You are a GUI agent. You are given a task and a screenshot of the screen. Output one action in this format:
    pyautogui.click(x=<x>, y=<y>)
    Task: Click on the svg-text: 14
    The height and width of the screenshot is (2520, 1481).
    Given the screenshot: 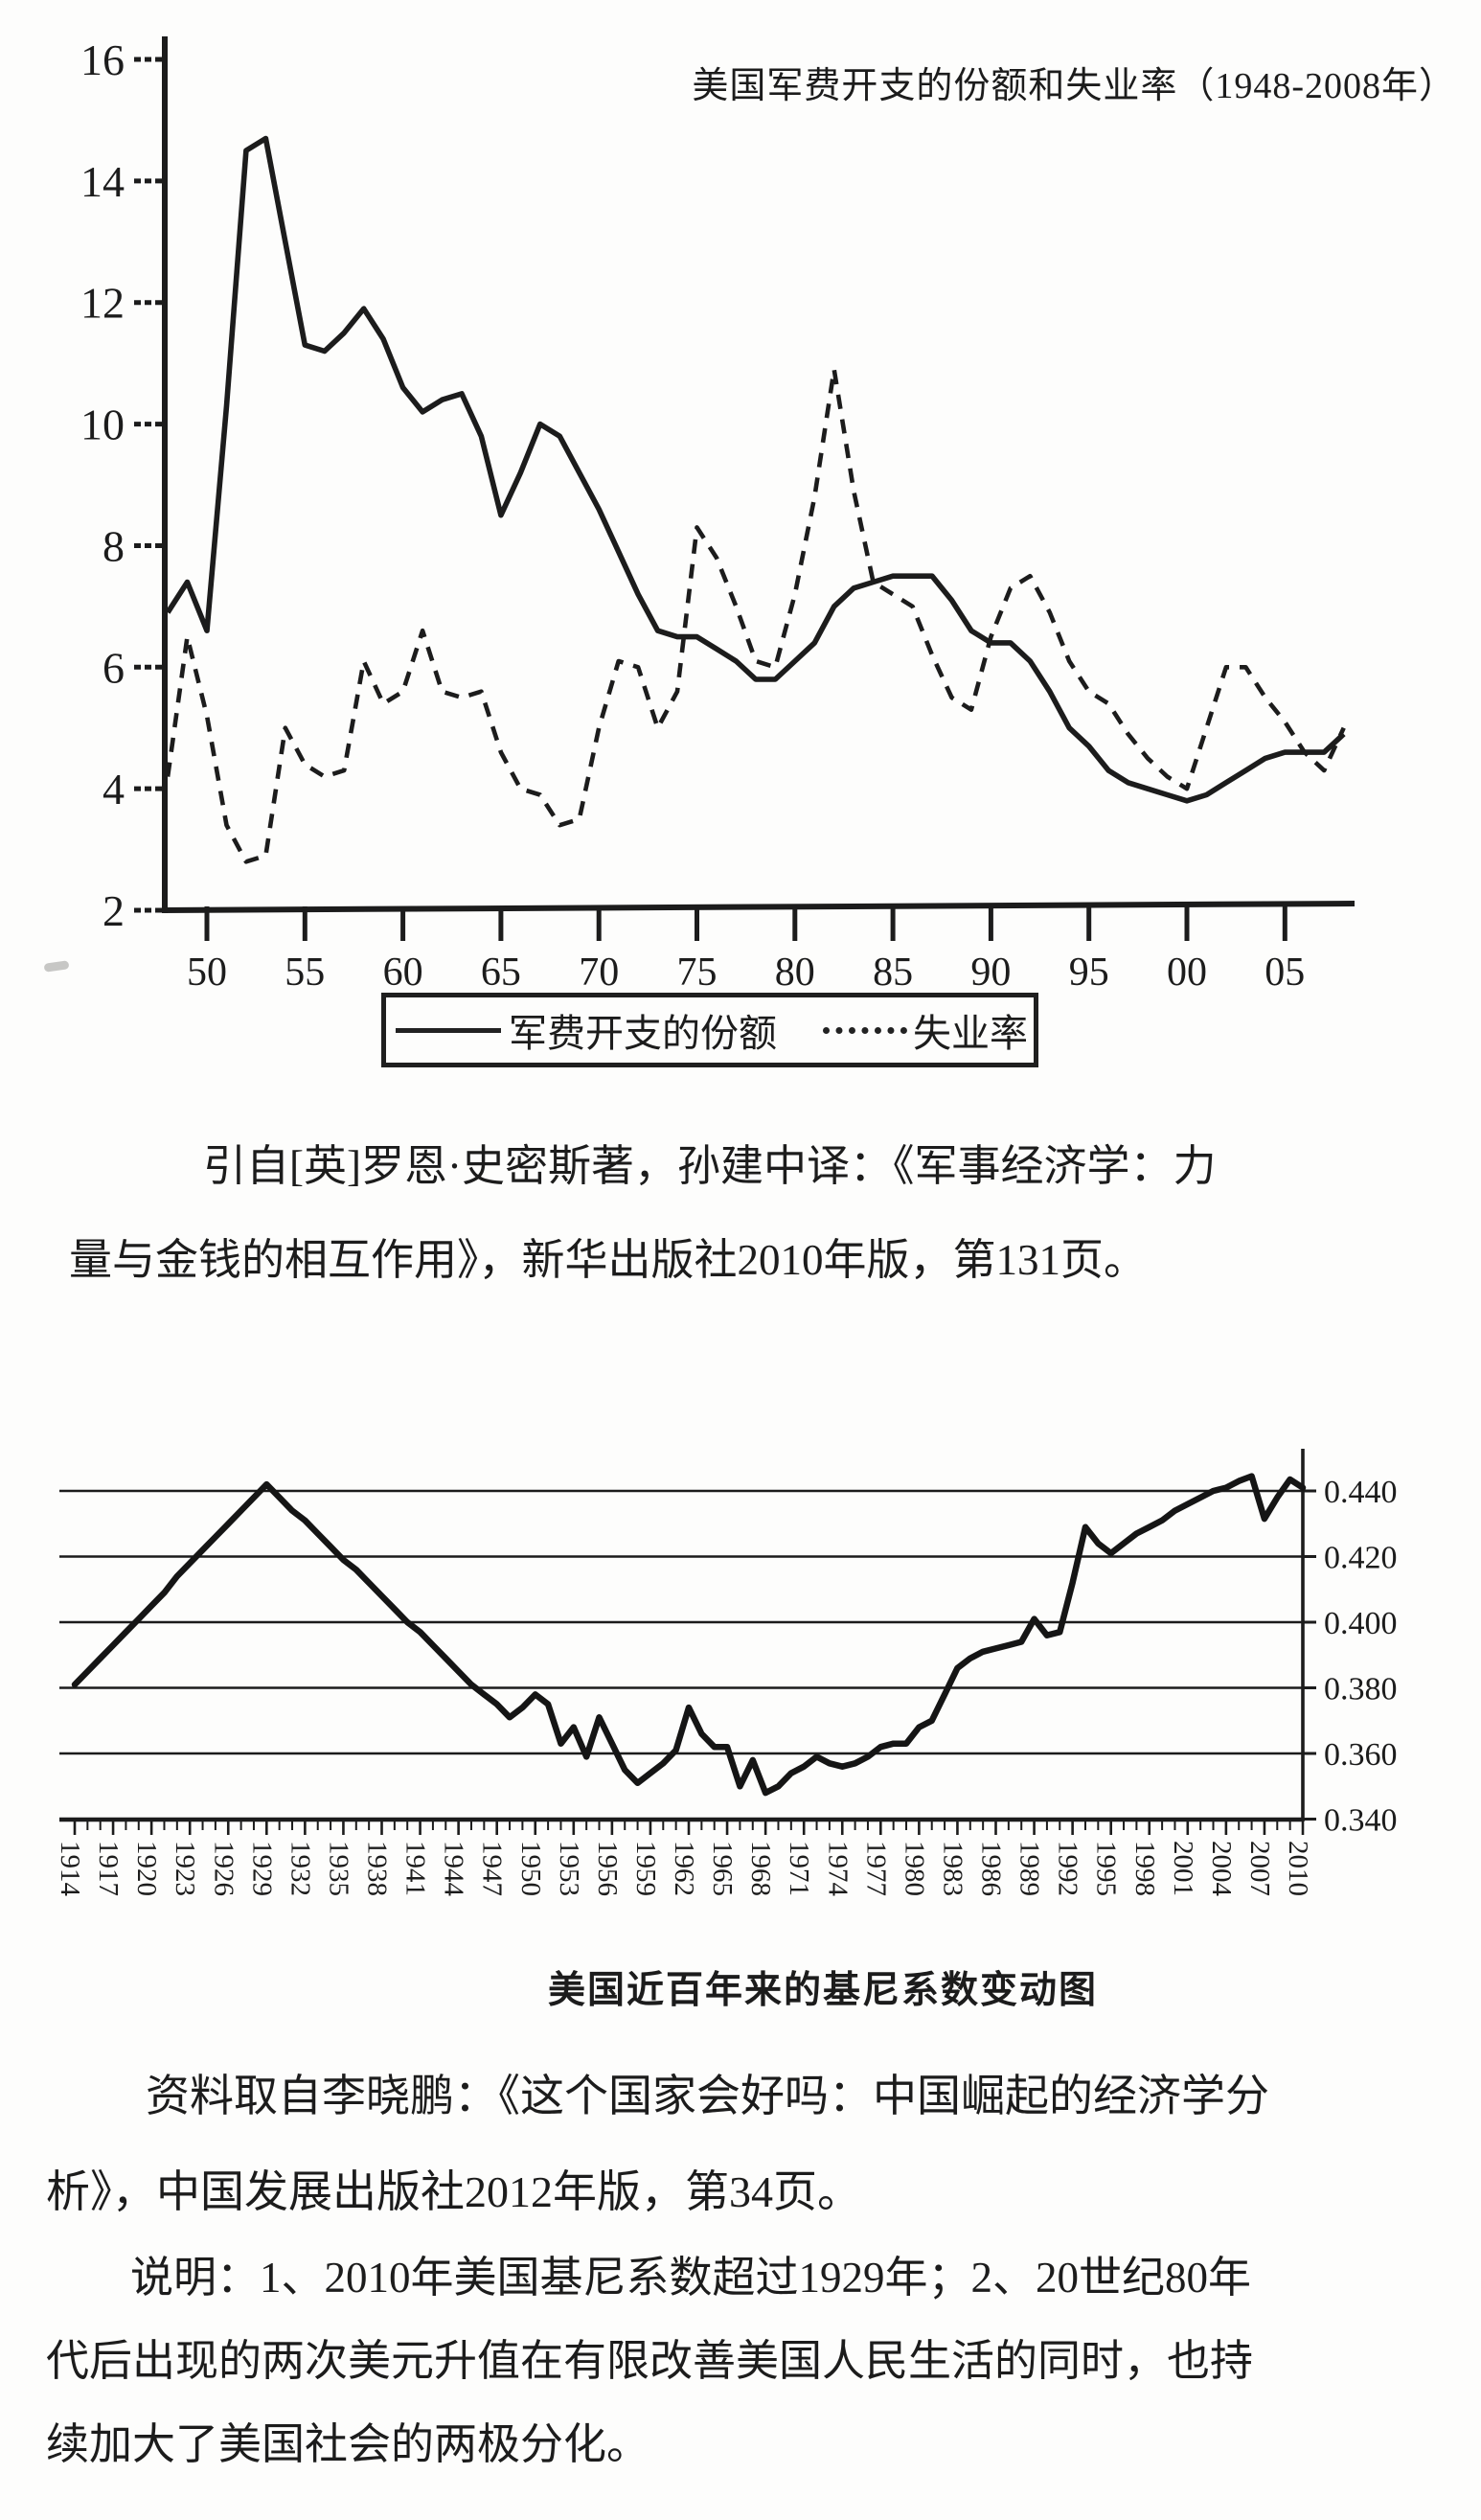 What is the action you would take?
    pyautogui.click(x=102, y=181)
    